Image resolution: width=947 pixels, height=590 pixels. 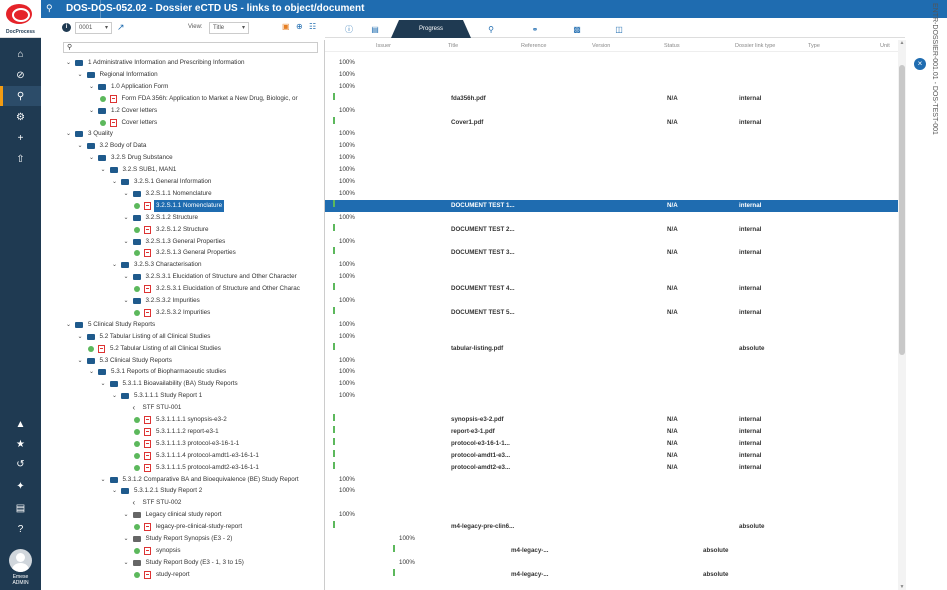 What do you see at coordinates (20, 424) in the screenshot?
I see `graduation-icon: ▲` at bounding box center [20, 424].